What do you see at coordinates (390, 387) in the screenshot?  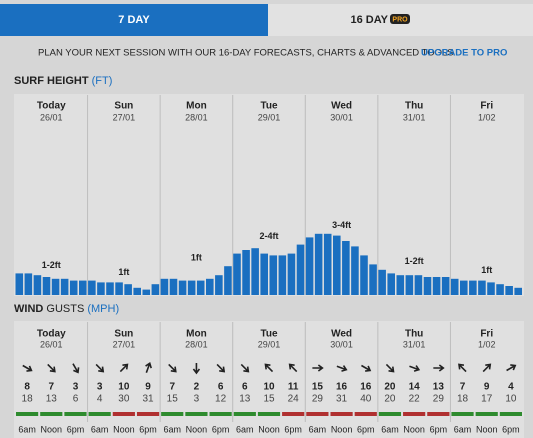 I see `wind-speed: 20` at bounding box center [390, 387].